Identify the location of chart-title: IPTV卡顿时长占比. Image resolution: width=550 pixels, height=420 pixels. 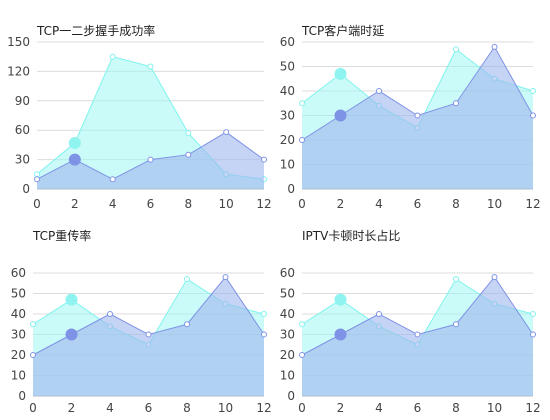
(351, 235).